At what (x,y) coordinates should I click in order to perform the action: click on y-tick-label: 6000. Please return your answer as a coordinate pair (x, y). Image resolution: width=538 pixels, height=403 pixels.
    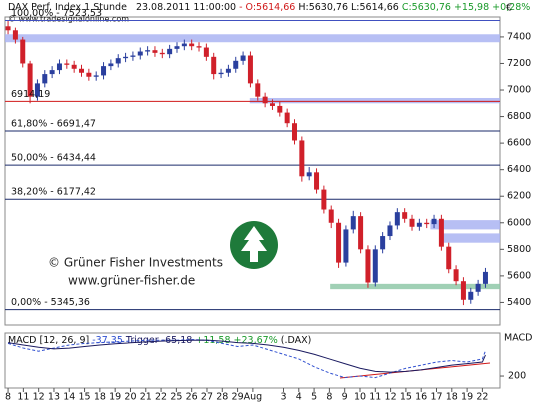
    Looking at the image, I should click on (519, 222).